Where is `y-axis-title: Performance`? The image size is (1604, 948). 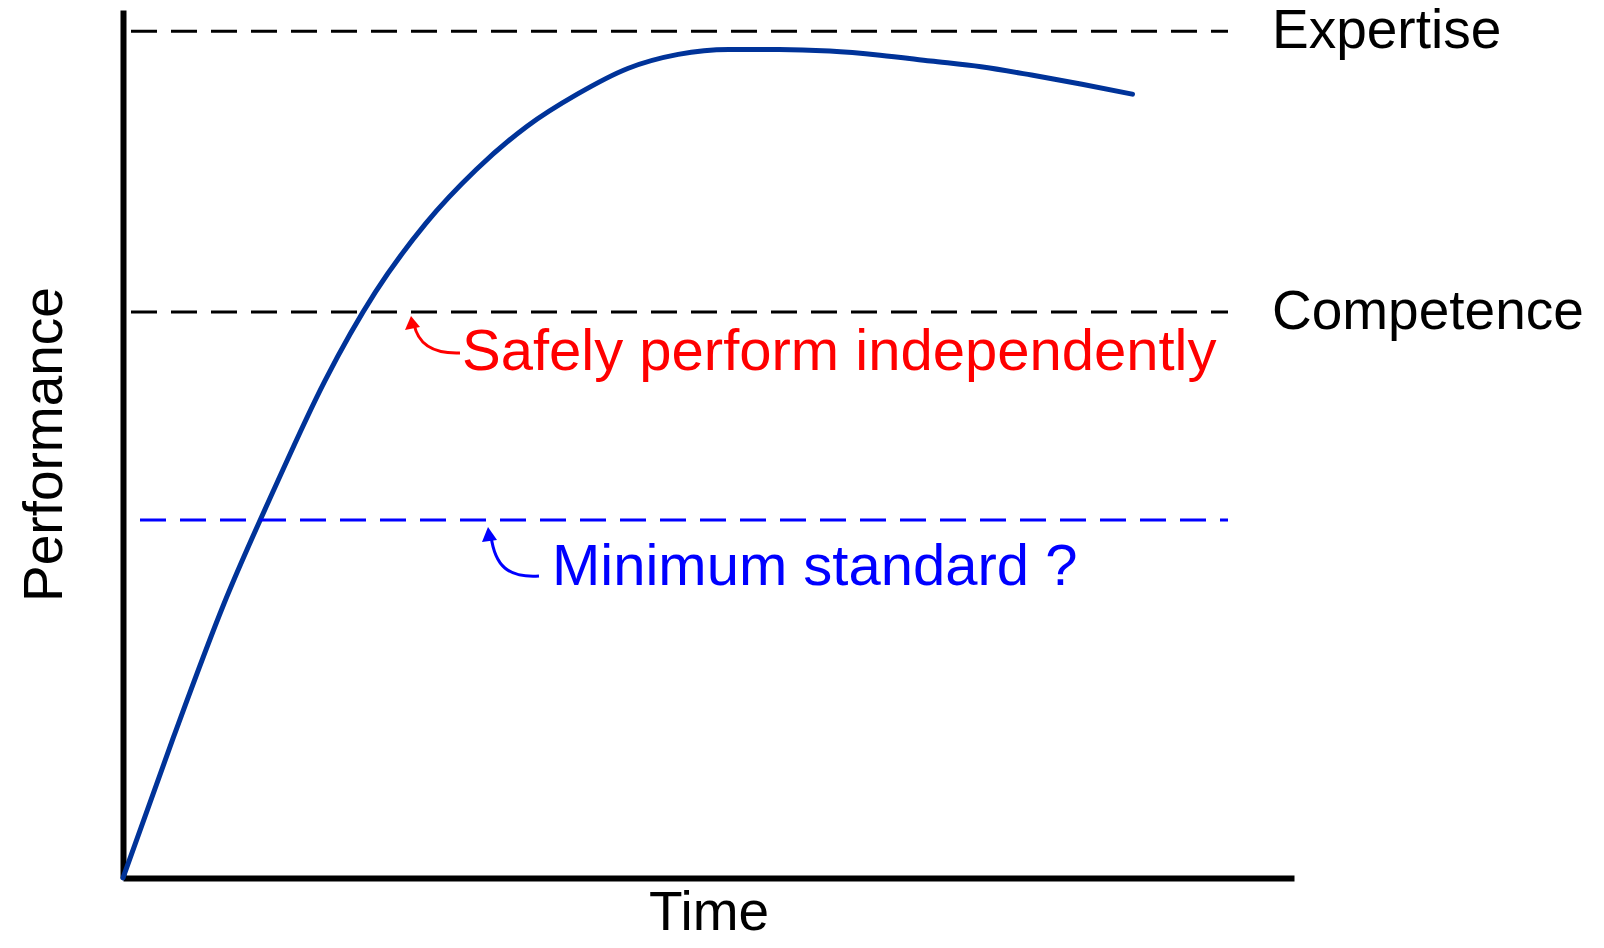
y-axis-title: Performance is located at coordinates (42, 444).